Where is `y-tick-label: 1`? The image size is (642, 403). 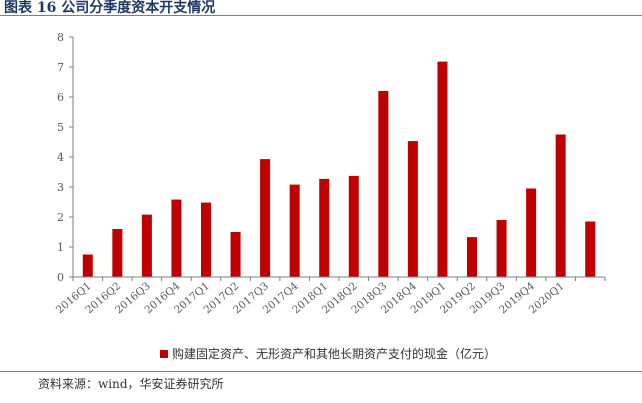
y-tick-label: 1 is located at coordinates (60, 247).